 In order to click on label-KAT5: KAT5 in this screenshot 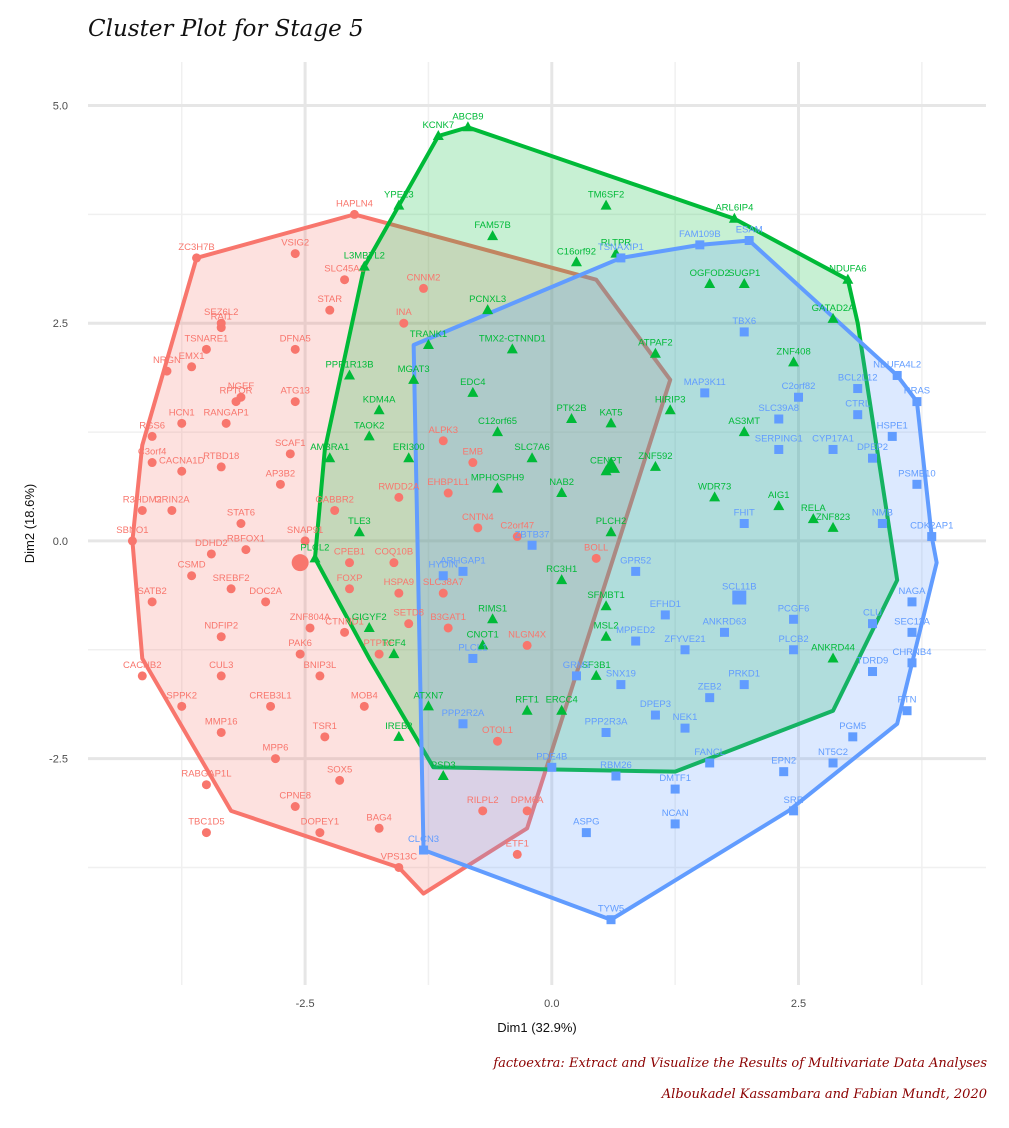, I will do `click(610, 412)`.